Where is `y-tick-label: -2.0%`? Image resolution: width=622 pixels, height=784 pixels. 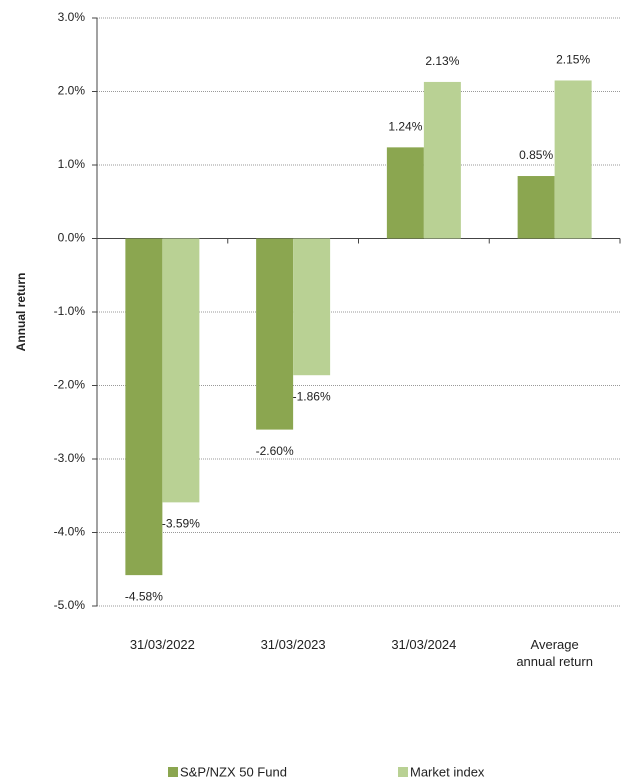
y-tick-label: -2.0% is located at coordinates (70, 385).